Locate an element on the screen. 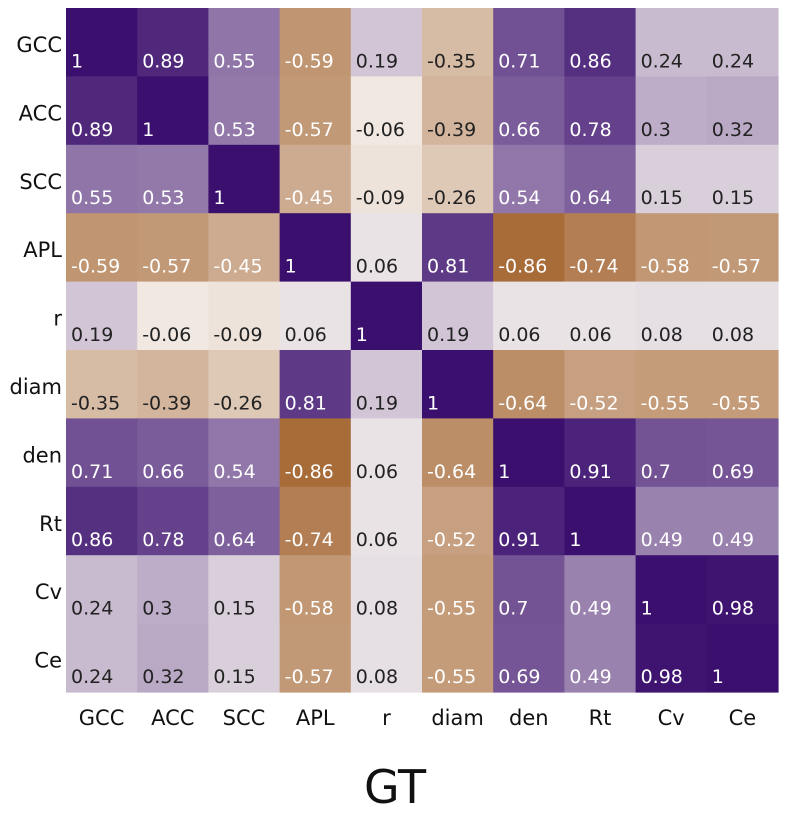 This screenshot has height=823, width=790. cell-value-label: -0.35 is located at coordinates (451, 61).